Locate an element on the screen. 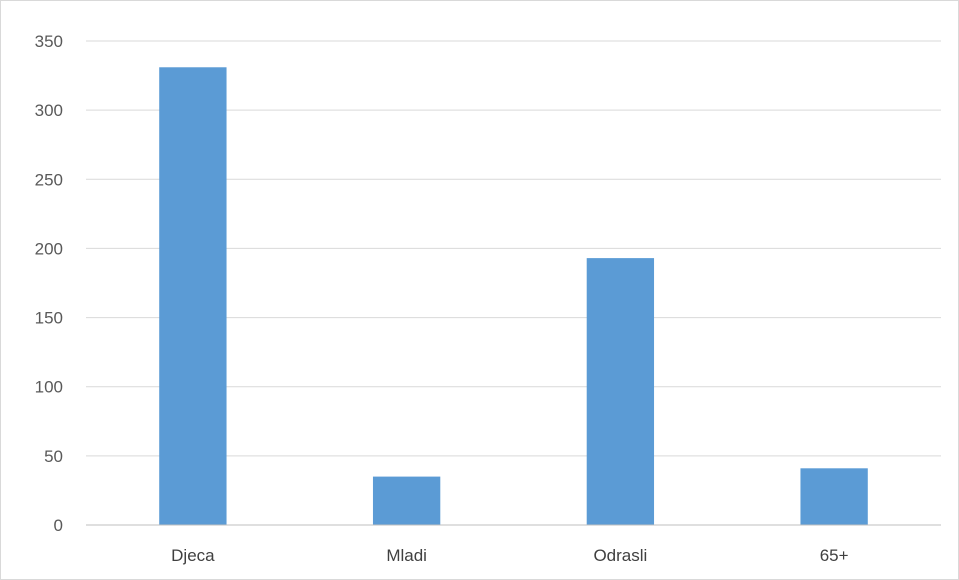 This screenshot has width=959, height=580. x-category-label: Odrasli is located at coordinates (620, 555).